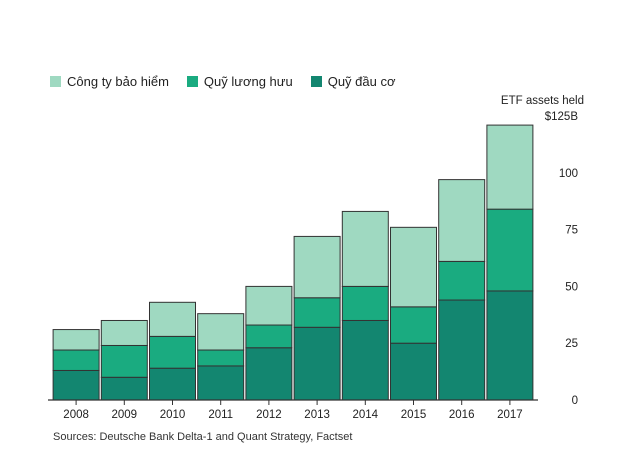 The image size is (640, 465). Describe the element at coordinates (55, 81) in the screenshot. I see `legend-swatch-insurance` at that location.